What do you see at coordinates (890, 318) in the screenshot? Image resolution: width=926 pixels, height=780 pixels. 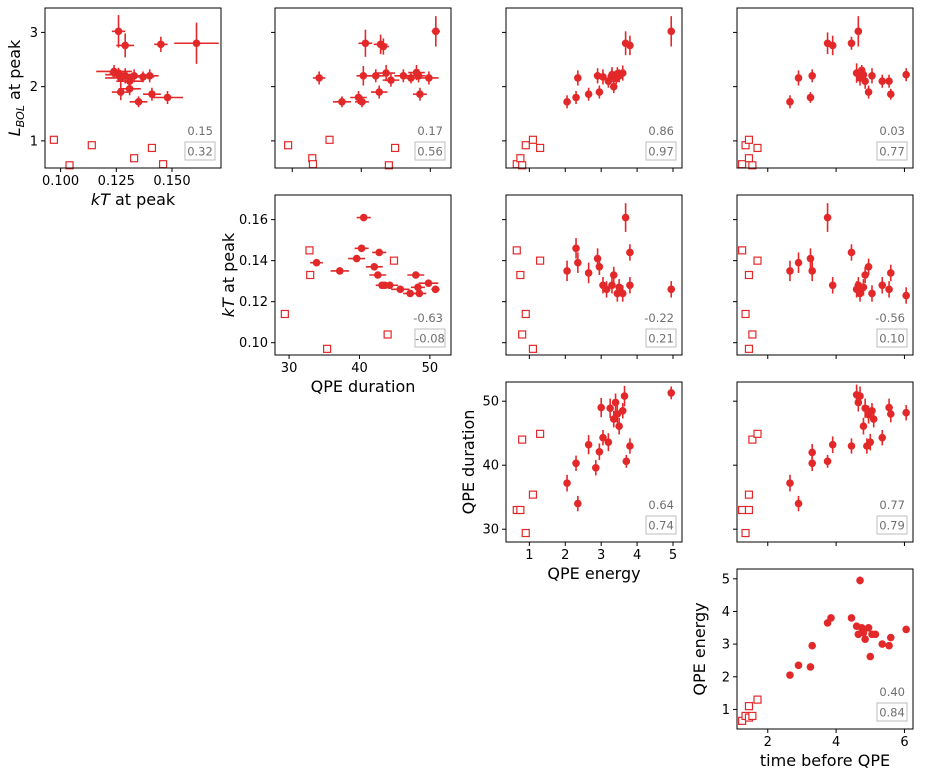 I see `correlation-value: -0.56` at bounding box center [890, 318].